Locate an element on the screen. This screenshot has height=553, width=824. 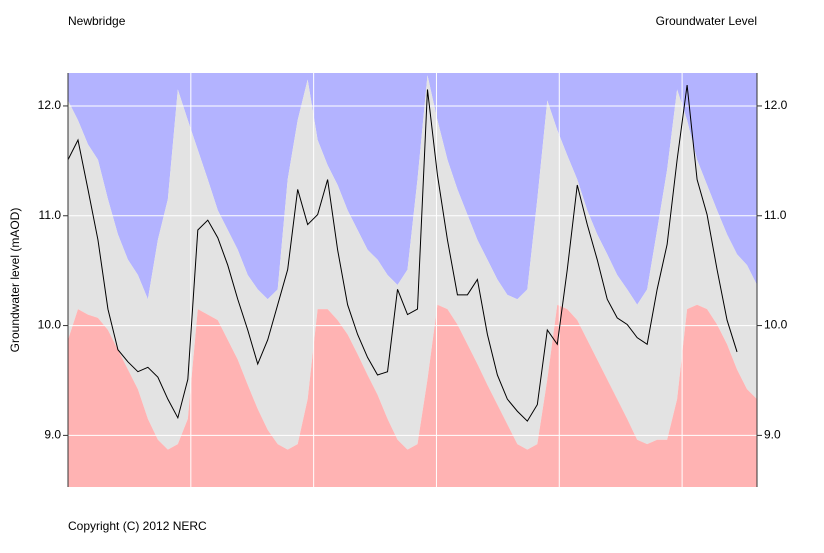
y-axis-label: Groundwater level (mAOD) is located at coordinates (15, 280).